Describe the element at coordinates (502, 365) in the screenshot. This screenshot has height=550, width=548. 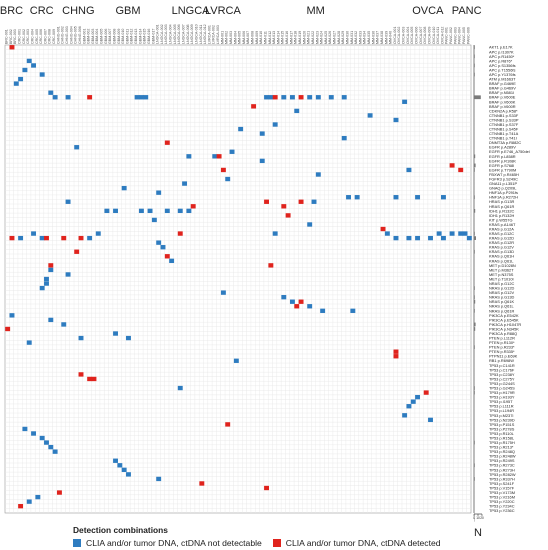
I see `mutation-label: TP53 p.C141R` at that location.